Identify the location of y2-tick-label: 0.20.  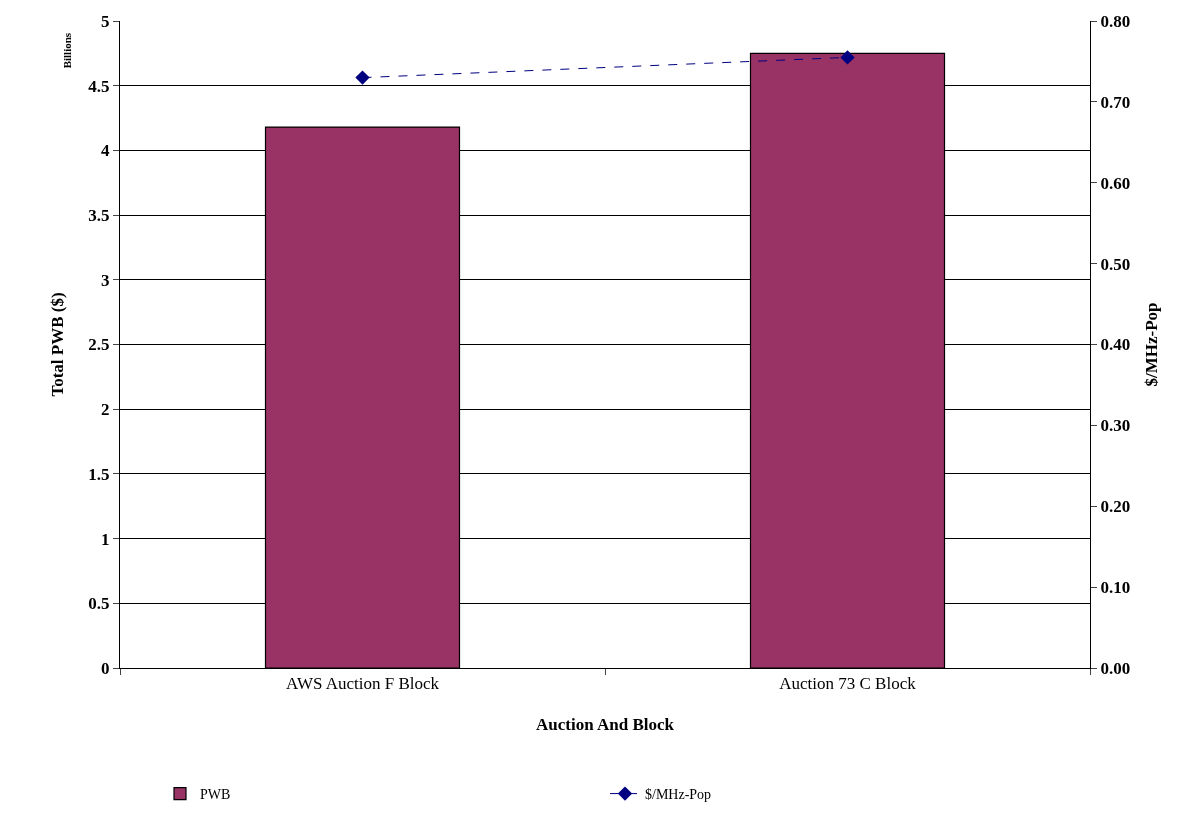
(1115, 507).